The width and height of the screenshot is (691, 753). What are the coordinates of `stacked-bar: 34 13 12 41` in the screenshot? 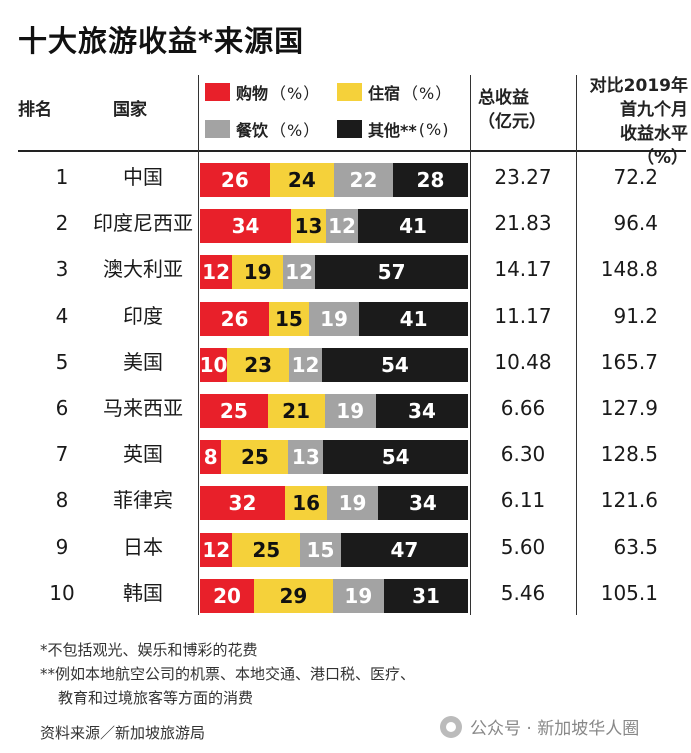 It's located at (334, 226).